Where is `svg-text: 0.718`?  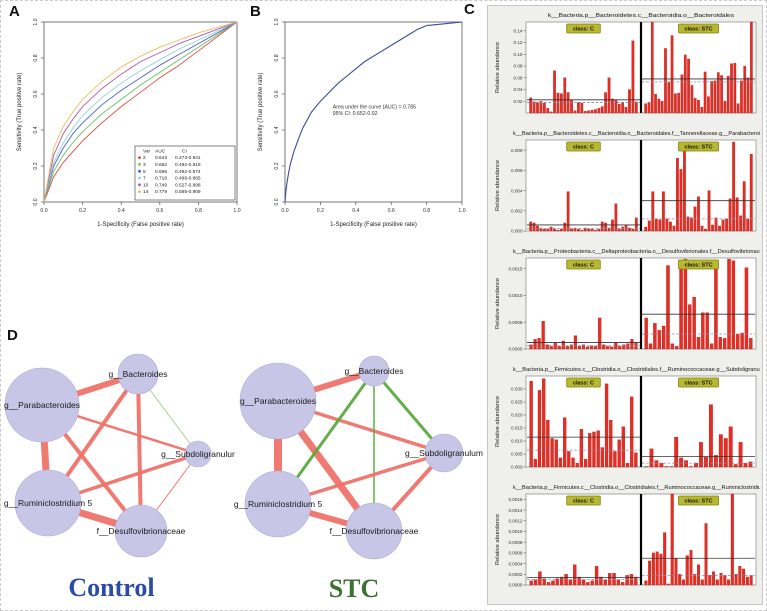 svg-text: 0.718 is located at coordinates (161, 179).